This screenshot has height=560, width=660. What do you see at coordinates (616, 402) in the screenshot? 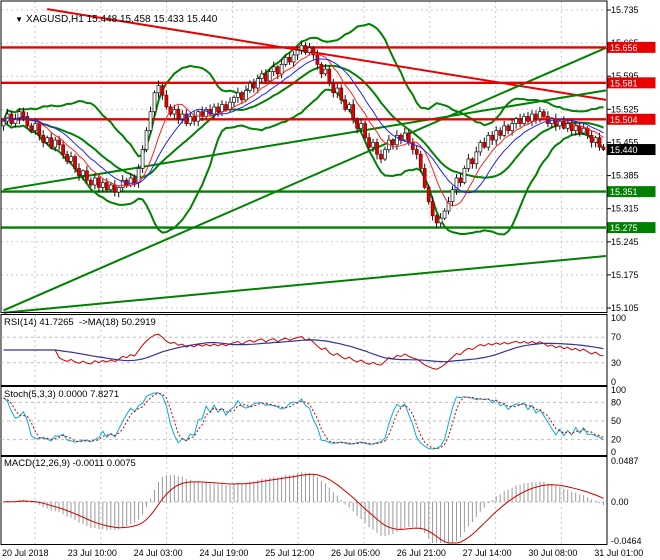
I see `svg-text: 80` at bounding box center [616, 402].